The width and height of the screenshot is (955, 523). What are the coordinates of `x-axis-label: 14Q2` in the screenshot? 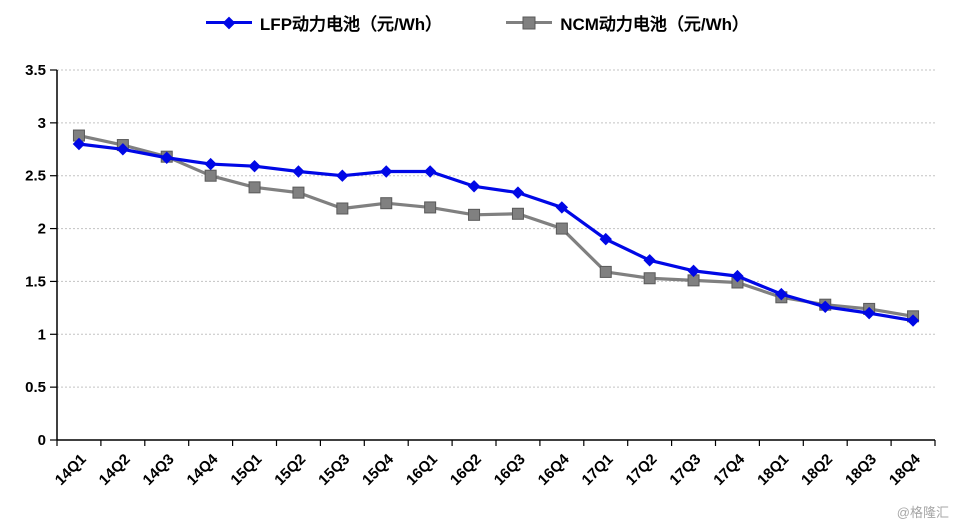 It's located at (115, 470).